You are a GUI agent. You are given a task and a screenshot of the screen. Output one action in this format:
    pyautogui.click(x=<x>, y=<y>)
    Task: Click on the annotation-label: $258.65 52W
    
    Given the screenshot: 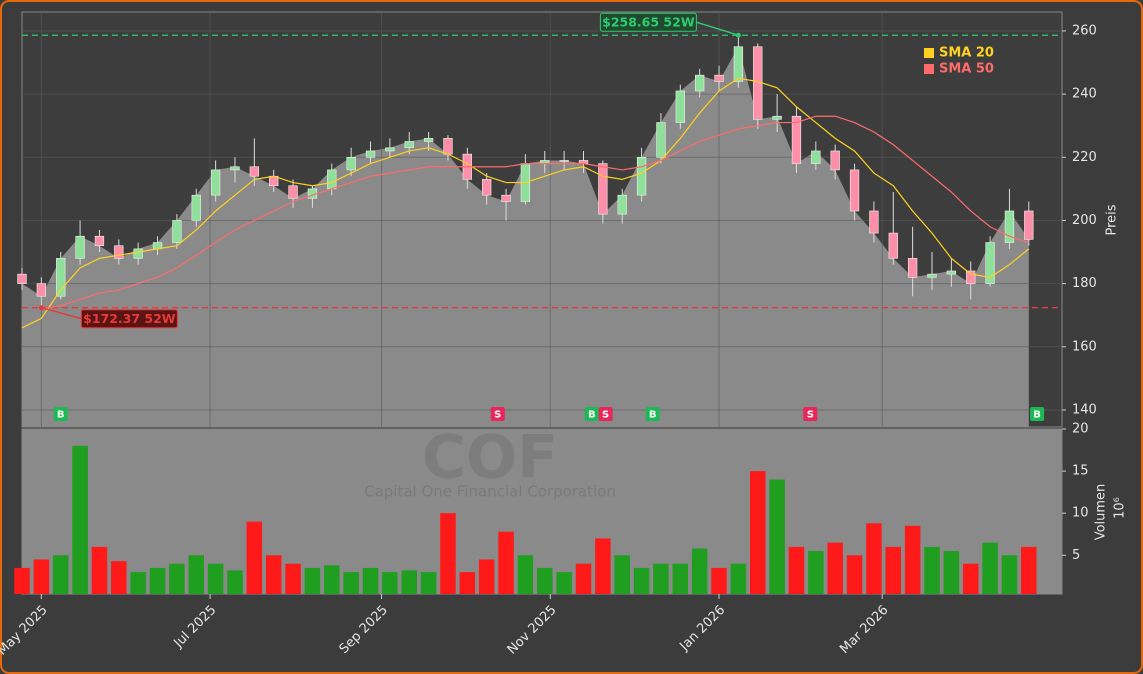 What is the action you would take?
    pyautogui.click(x=648, y=22)
    